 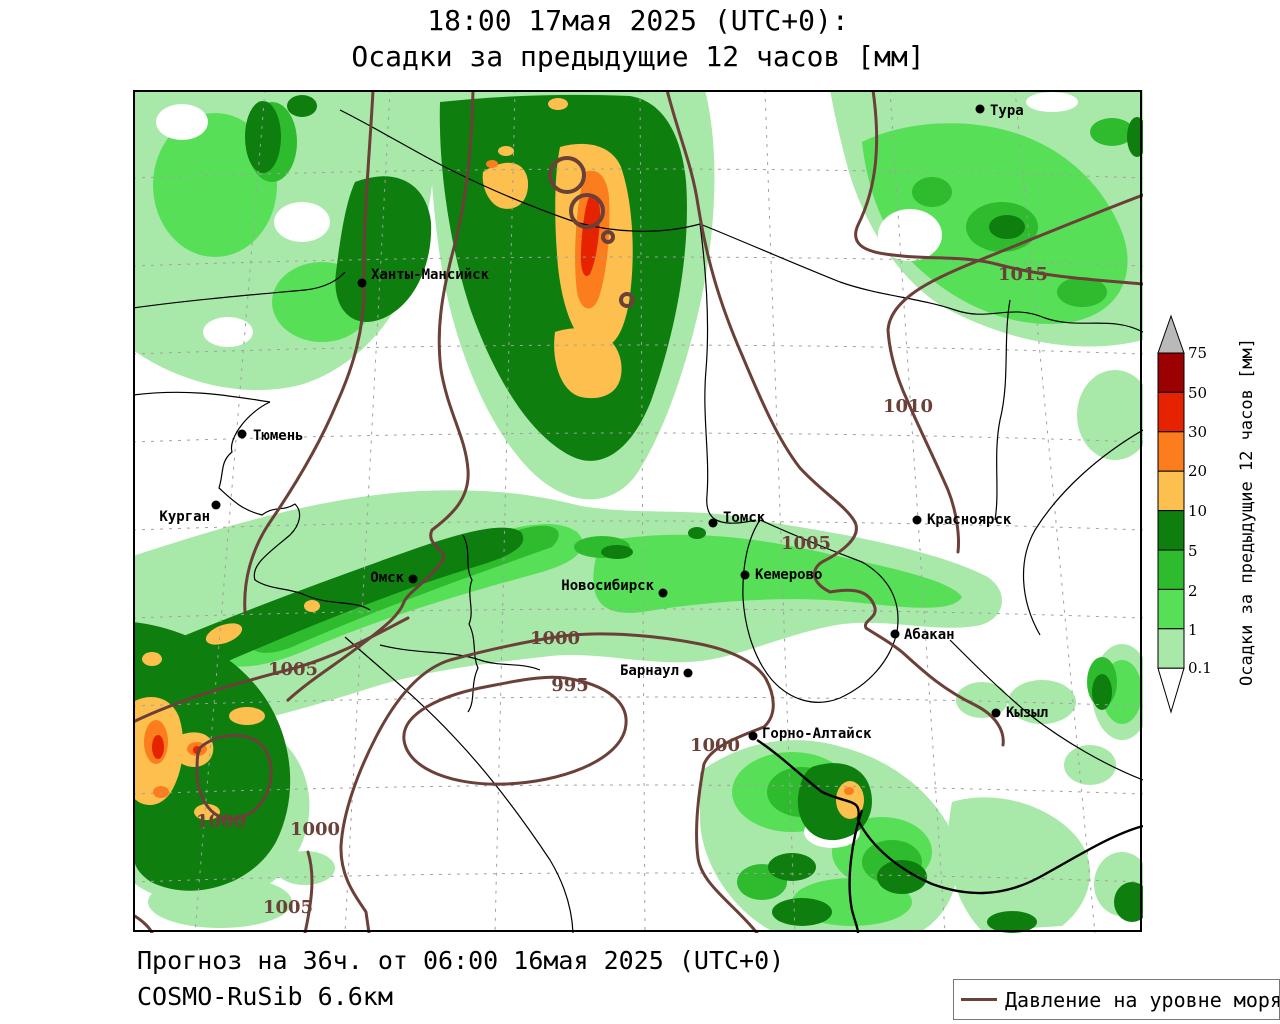 I want to click on isobar-label: 1015, so click(x=1023, y=274).